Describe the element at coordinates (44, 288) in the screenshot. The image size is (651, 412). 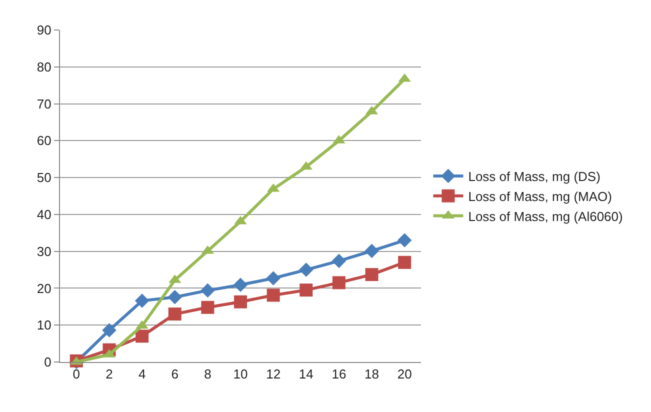
I see `y-tick-label: 20` at that location.